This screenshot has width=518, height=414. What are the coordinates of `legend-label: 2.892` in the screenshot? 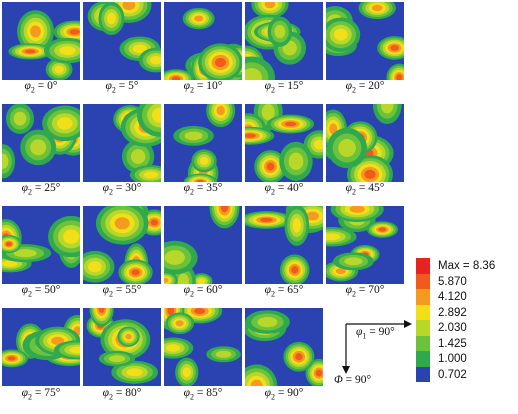 It's located at (452, 312).